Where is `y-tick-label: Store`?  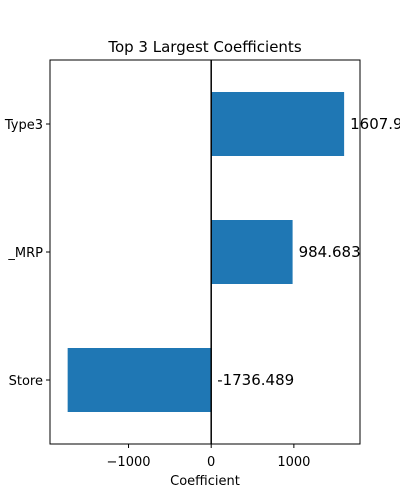
y-tick-label: Store is located at coordinates (26, 381).